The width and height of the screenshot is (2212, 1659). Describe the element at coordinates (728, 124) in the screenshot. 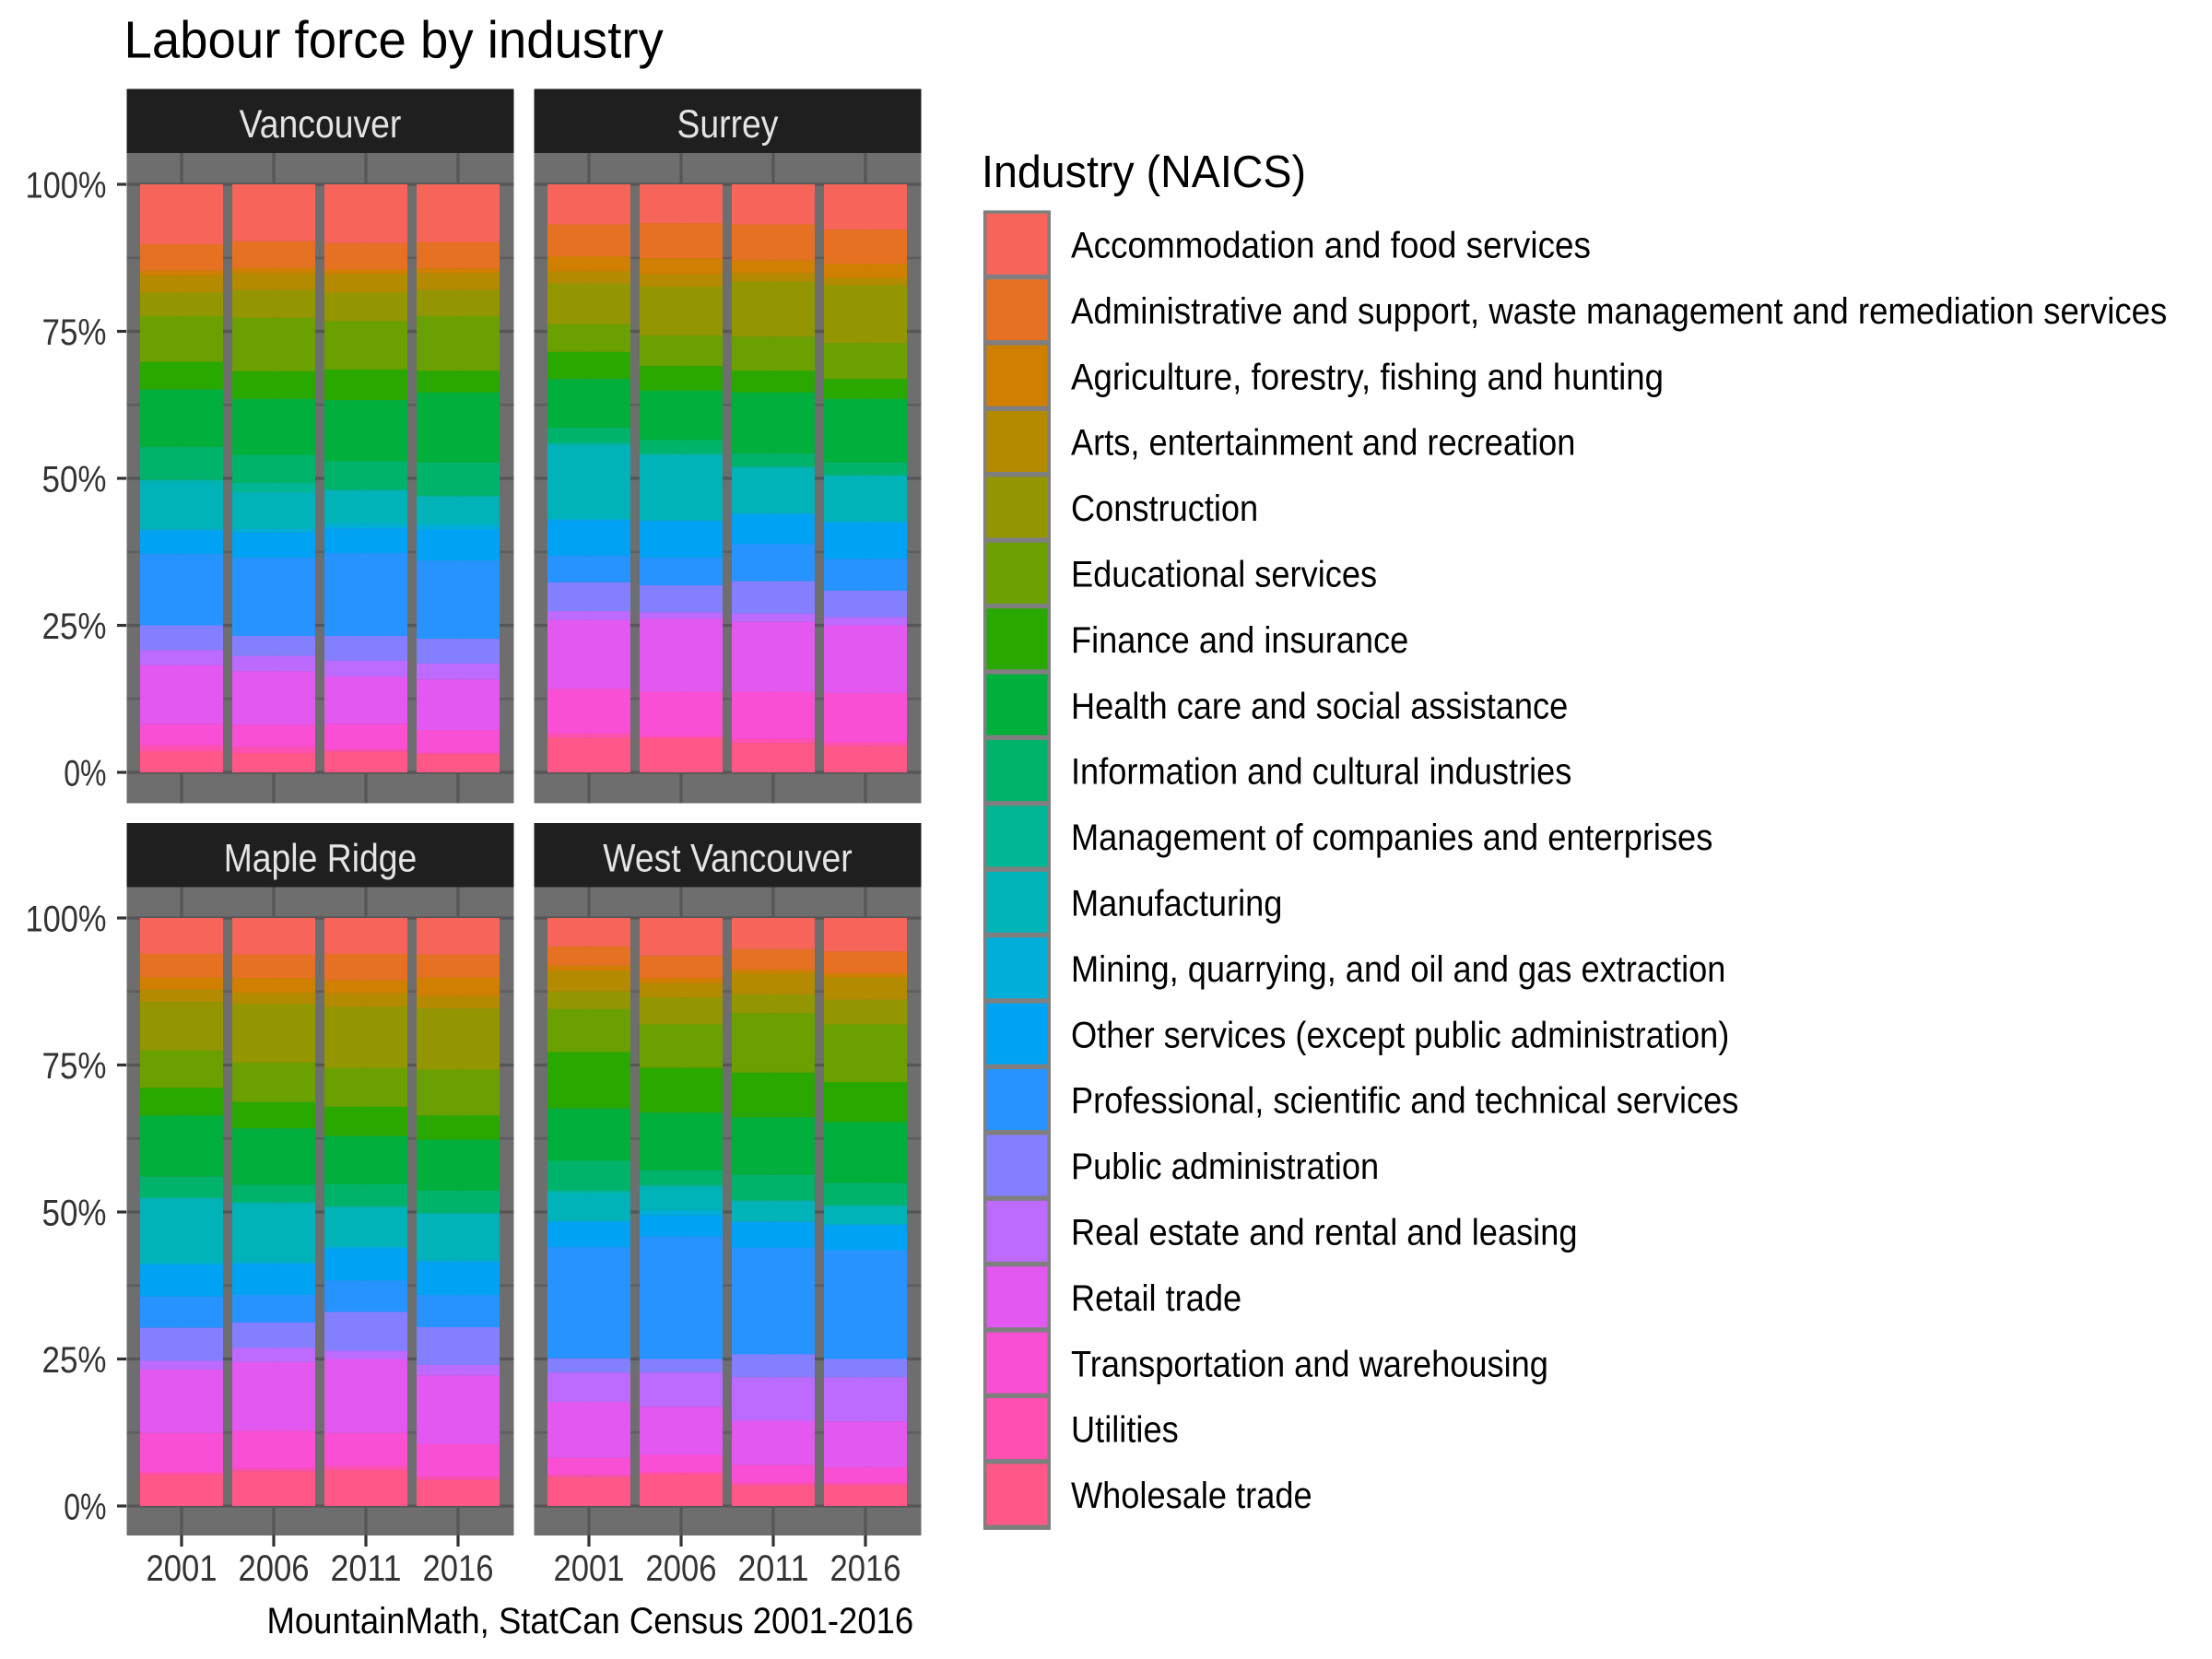

I see `svg-text: Surrey` at that location.